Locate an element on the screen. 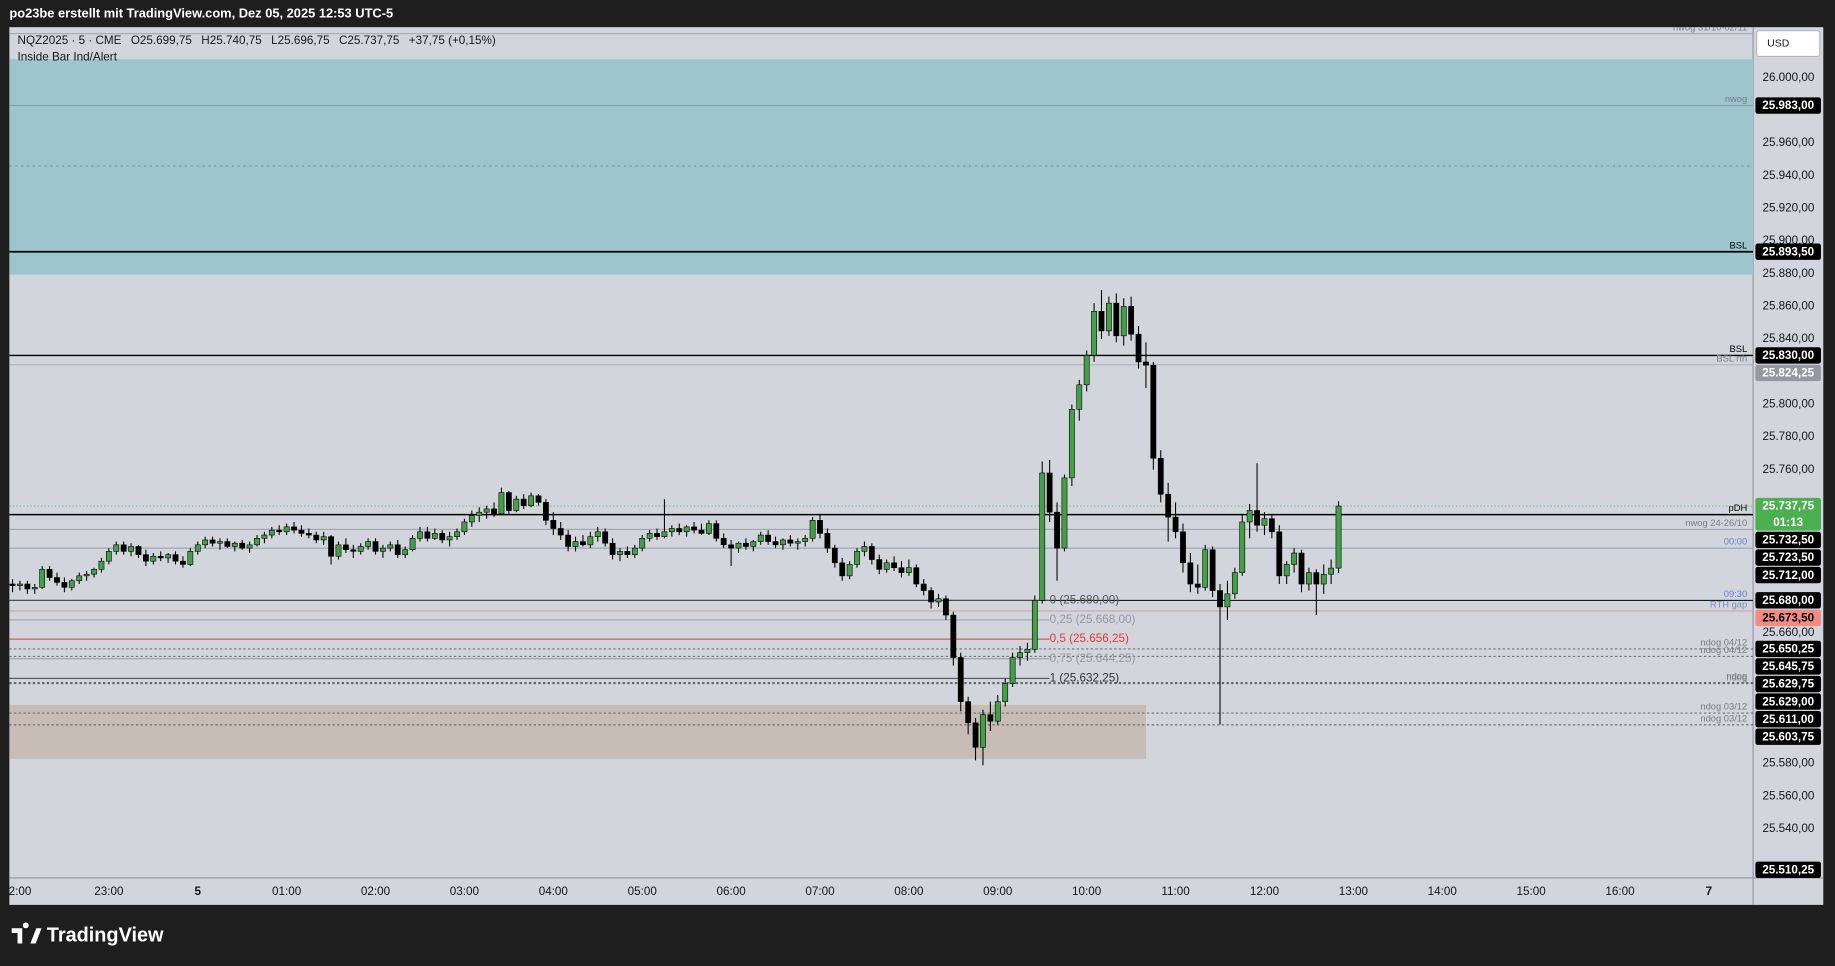 The height and width of the screenshot is (966, 1835). y-tick-label: 25.540,00 is located at coordinates (1788, 828).